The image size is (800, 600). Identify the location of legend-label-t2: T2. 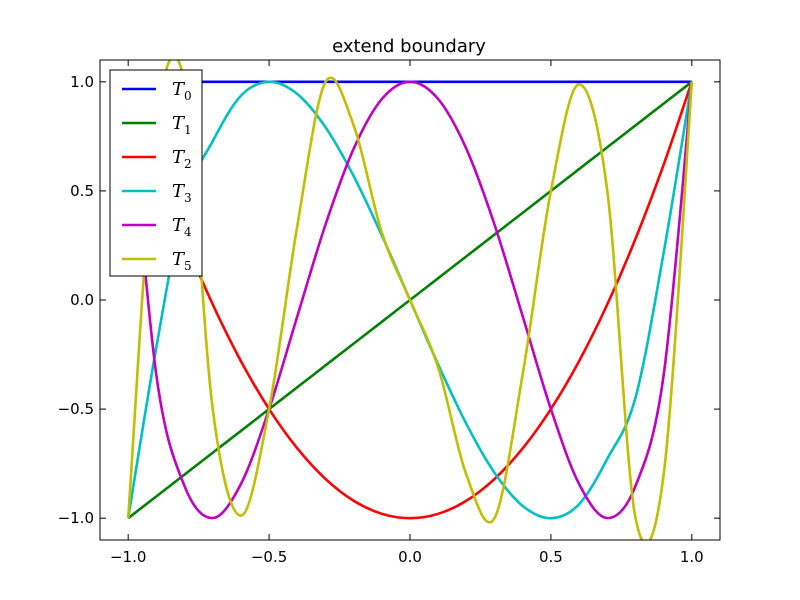
(182, 159).